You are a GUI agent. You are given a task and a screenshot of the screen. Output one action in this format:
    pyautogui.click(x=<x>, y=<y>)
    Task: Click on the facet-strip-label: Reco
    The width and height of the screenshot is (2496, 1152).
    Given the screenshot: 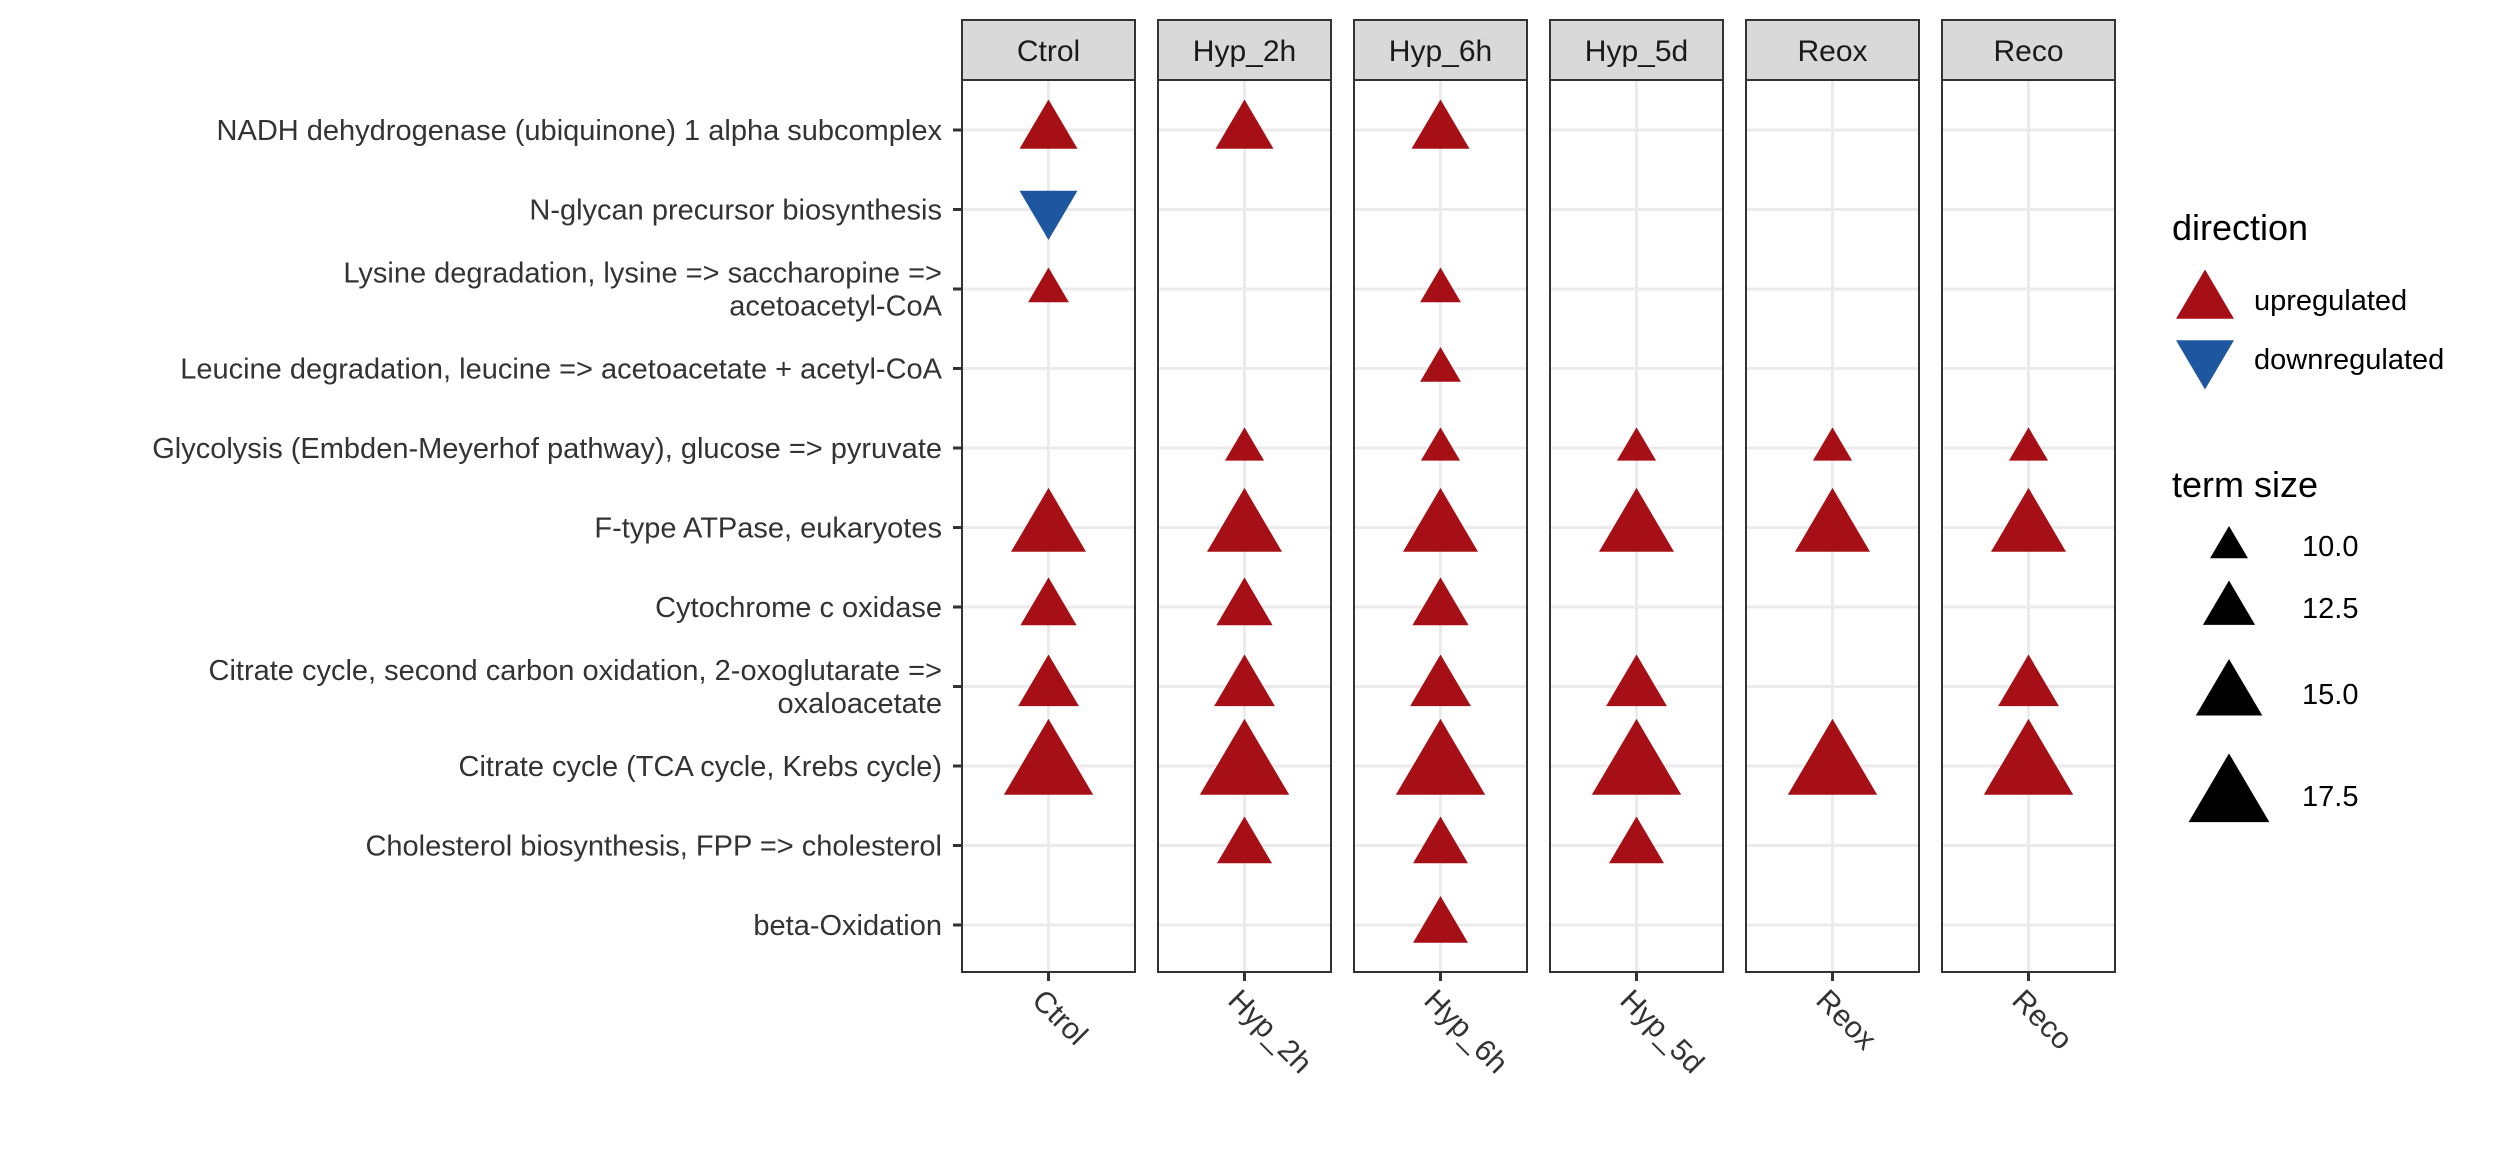 What is the action you would take?
    pyautogui.click(x=2028, y=51)
    